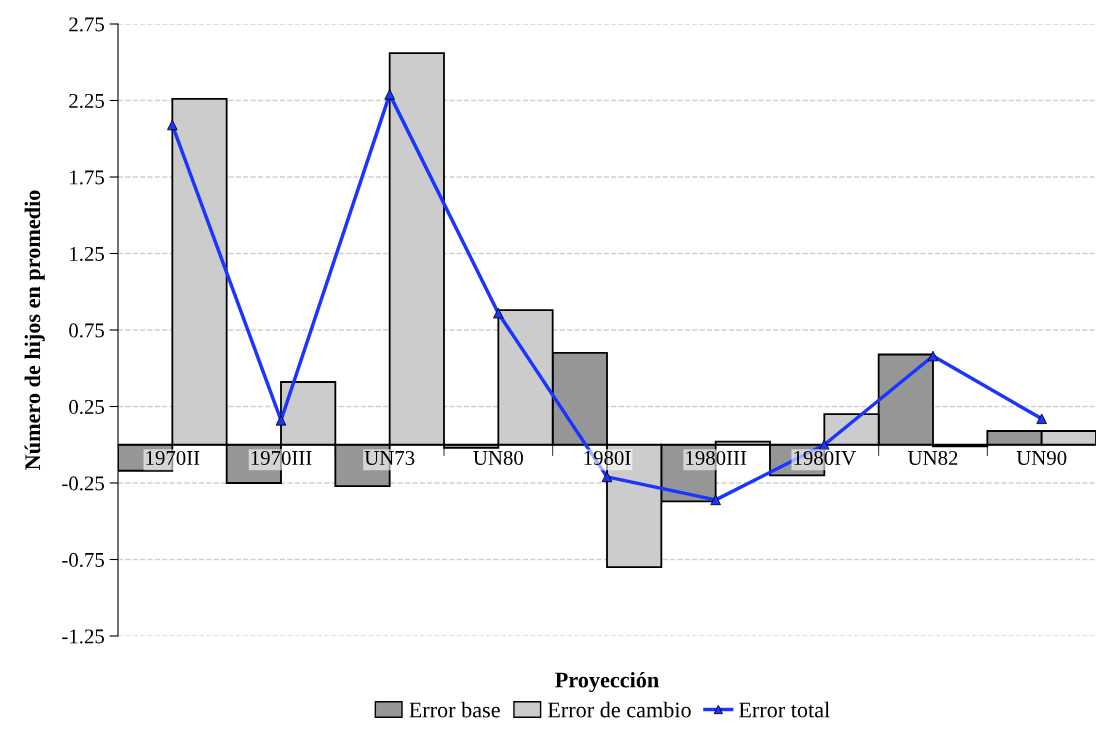 The height and width of the screenshot is (742, 1096). I want to click on y-tick-label: 2.75, so click(86, 24).